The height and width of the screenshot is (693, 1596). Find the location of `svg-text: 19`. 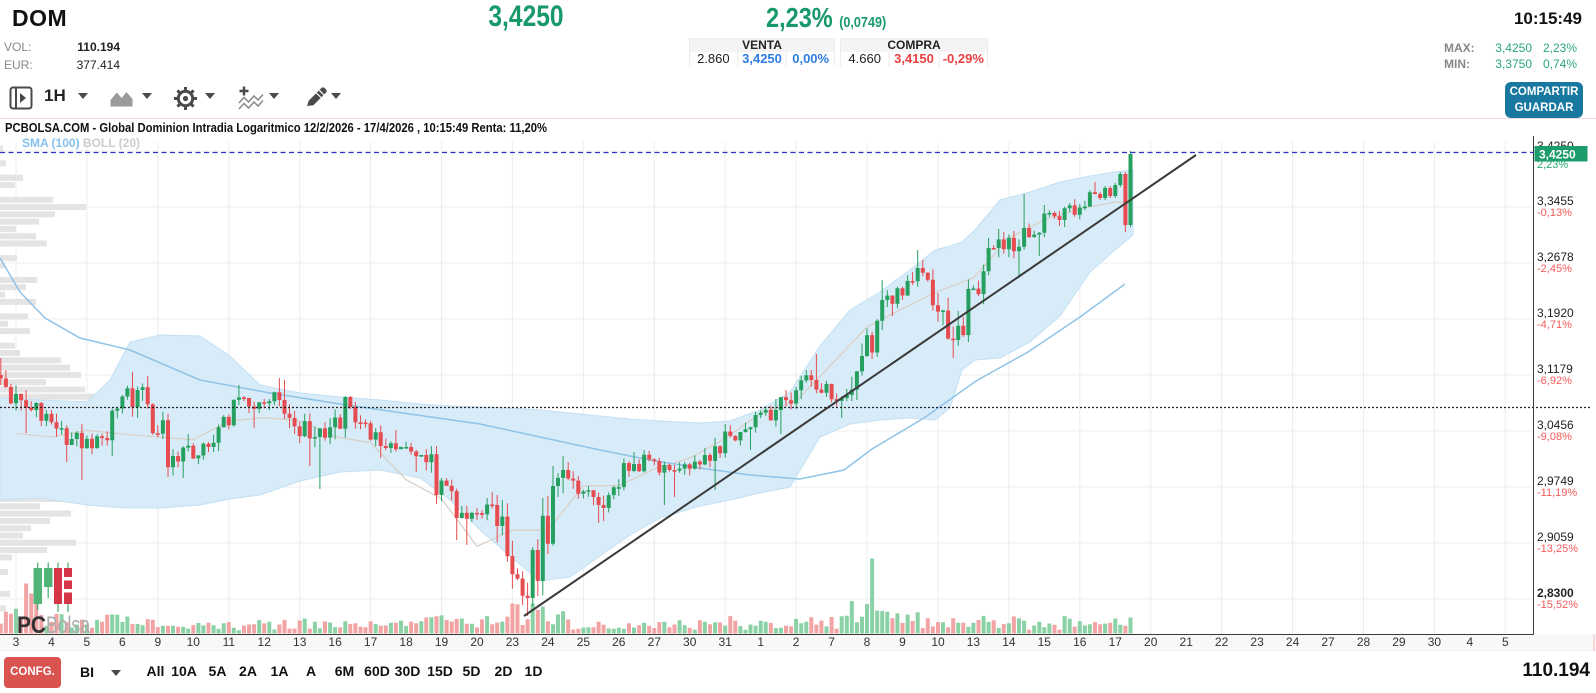

svg-text: 19 is located at coordinates (442, 642).